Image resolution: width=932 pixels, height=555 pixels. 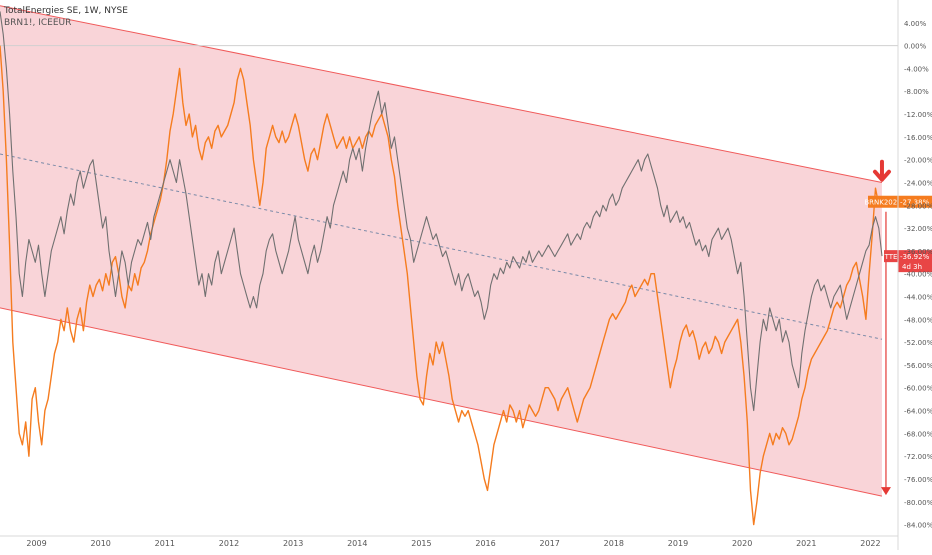 I want to click on y-tick-label: -32.00%, so click(x=918, y=229).